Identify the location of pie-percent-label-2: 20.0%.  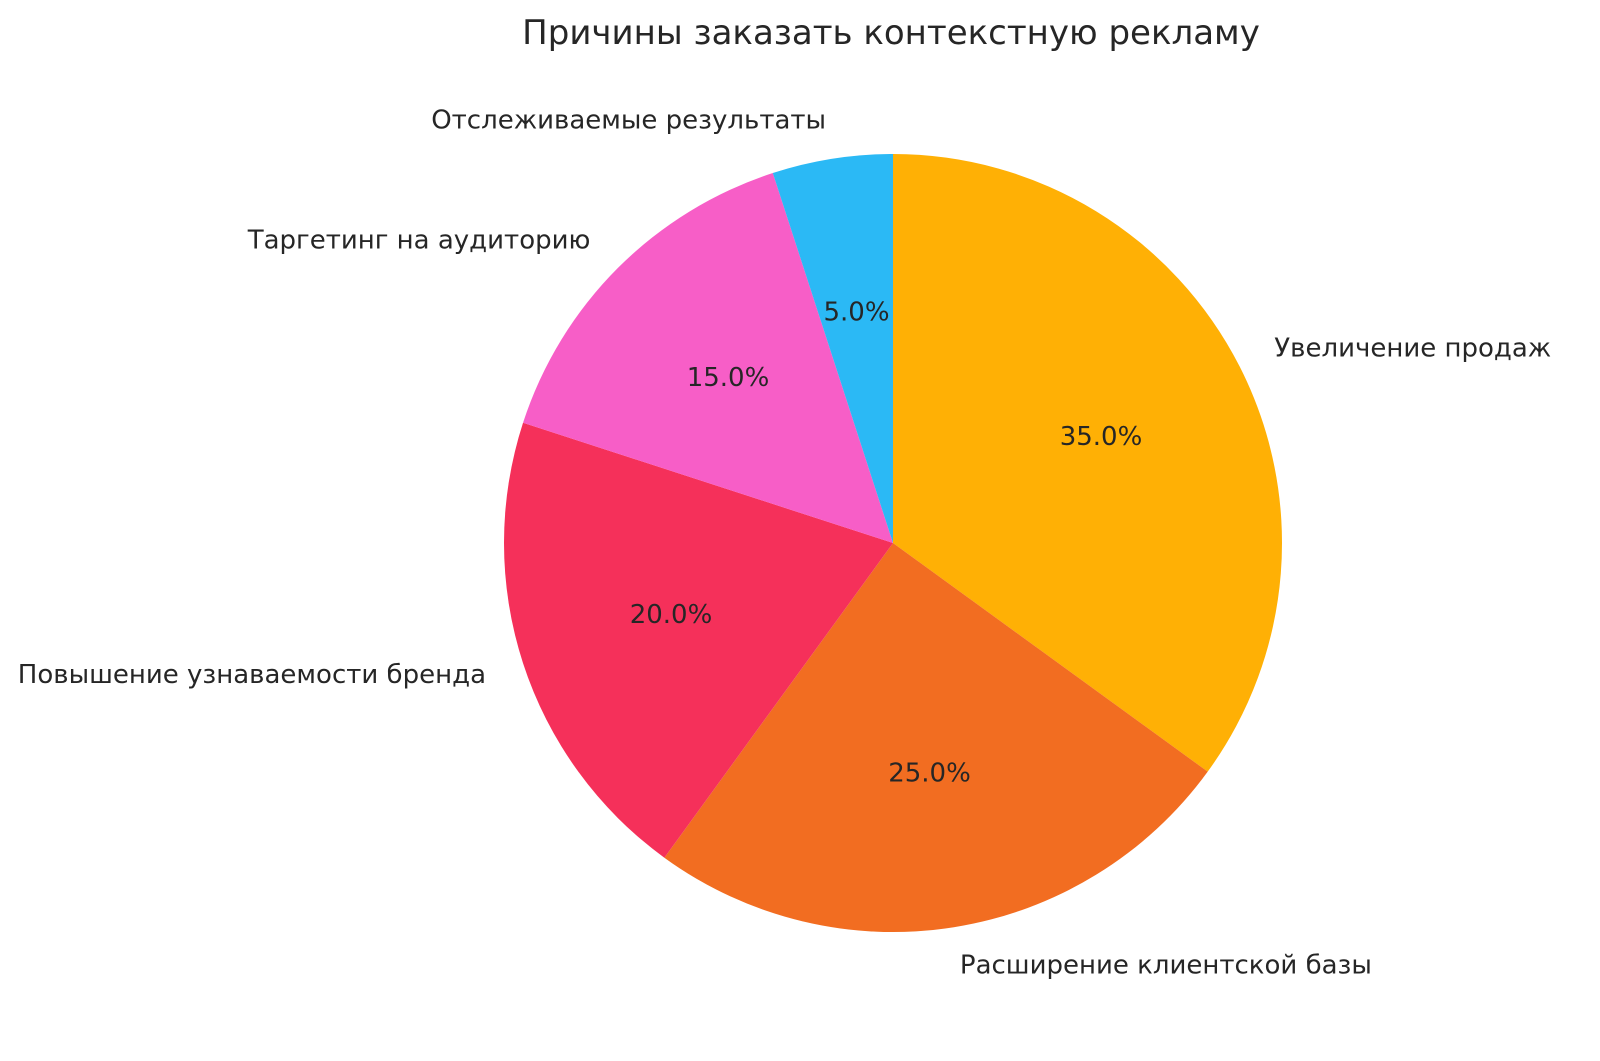
(671, 615).